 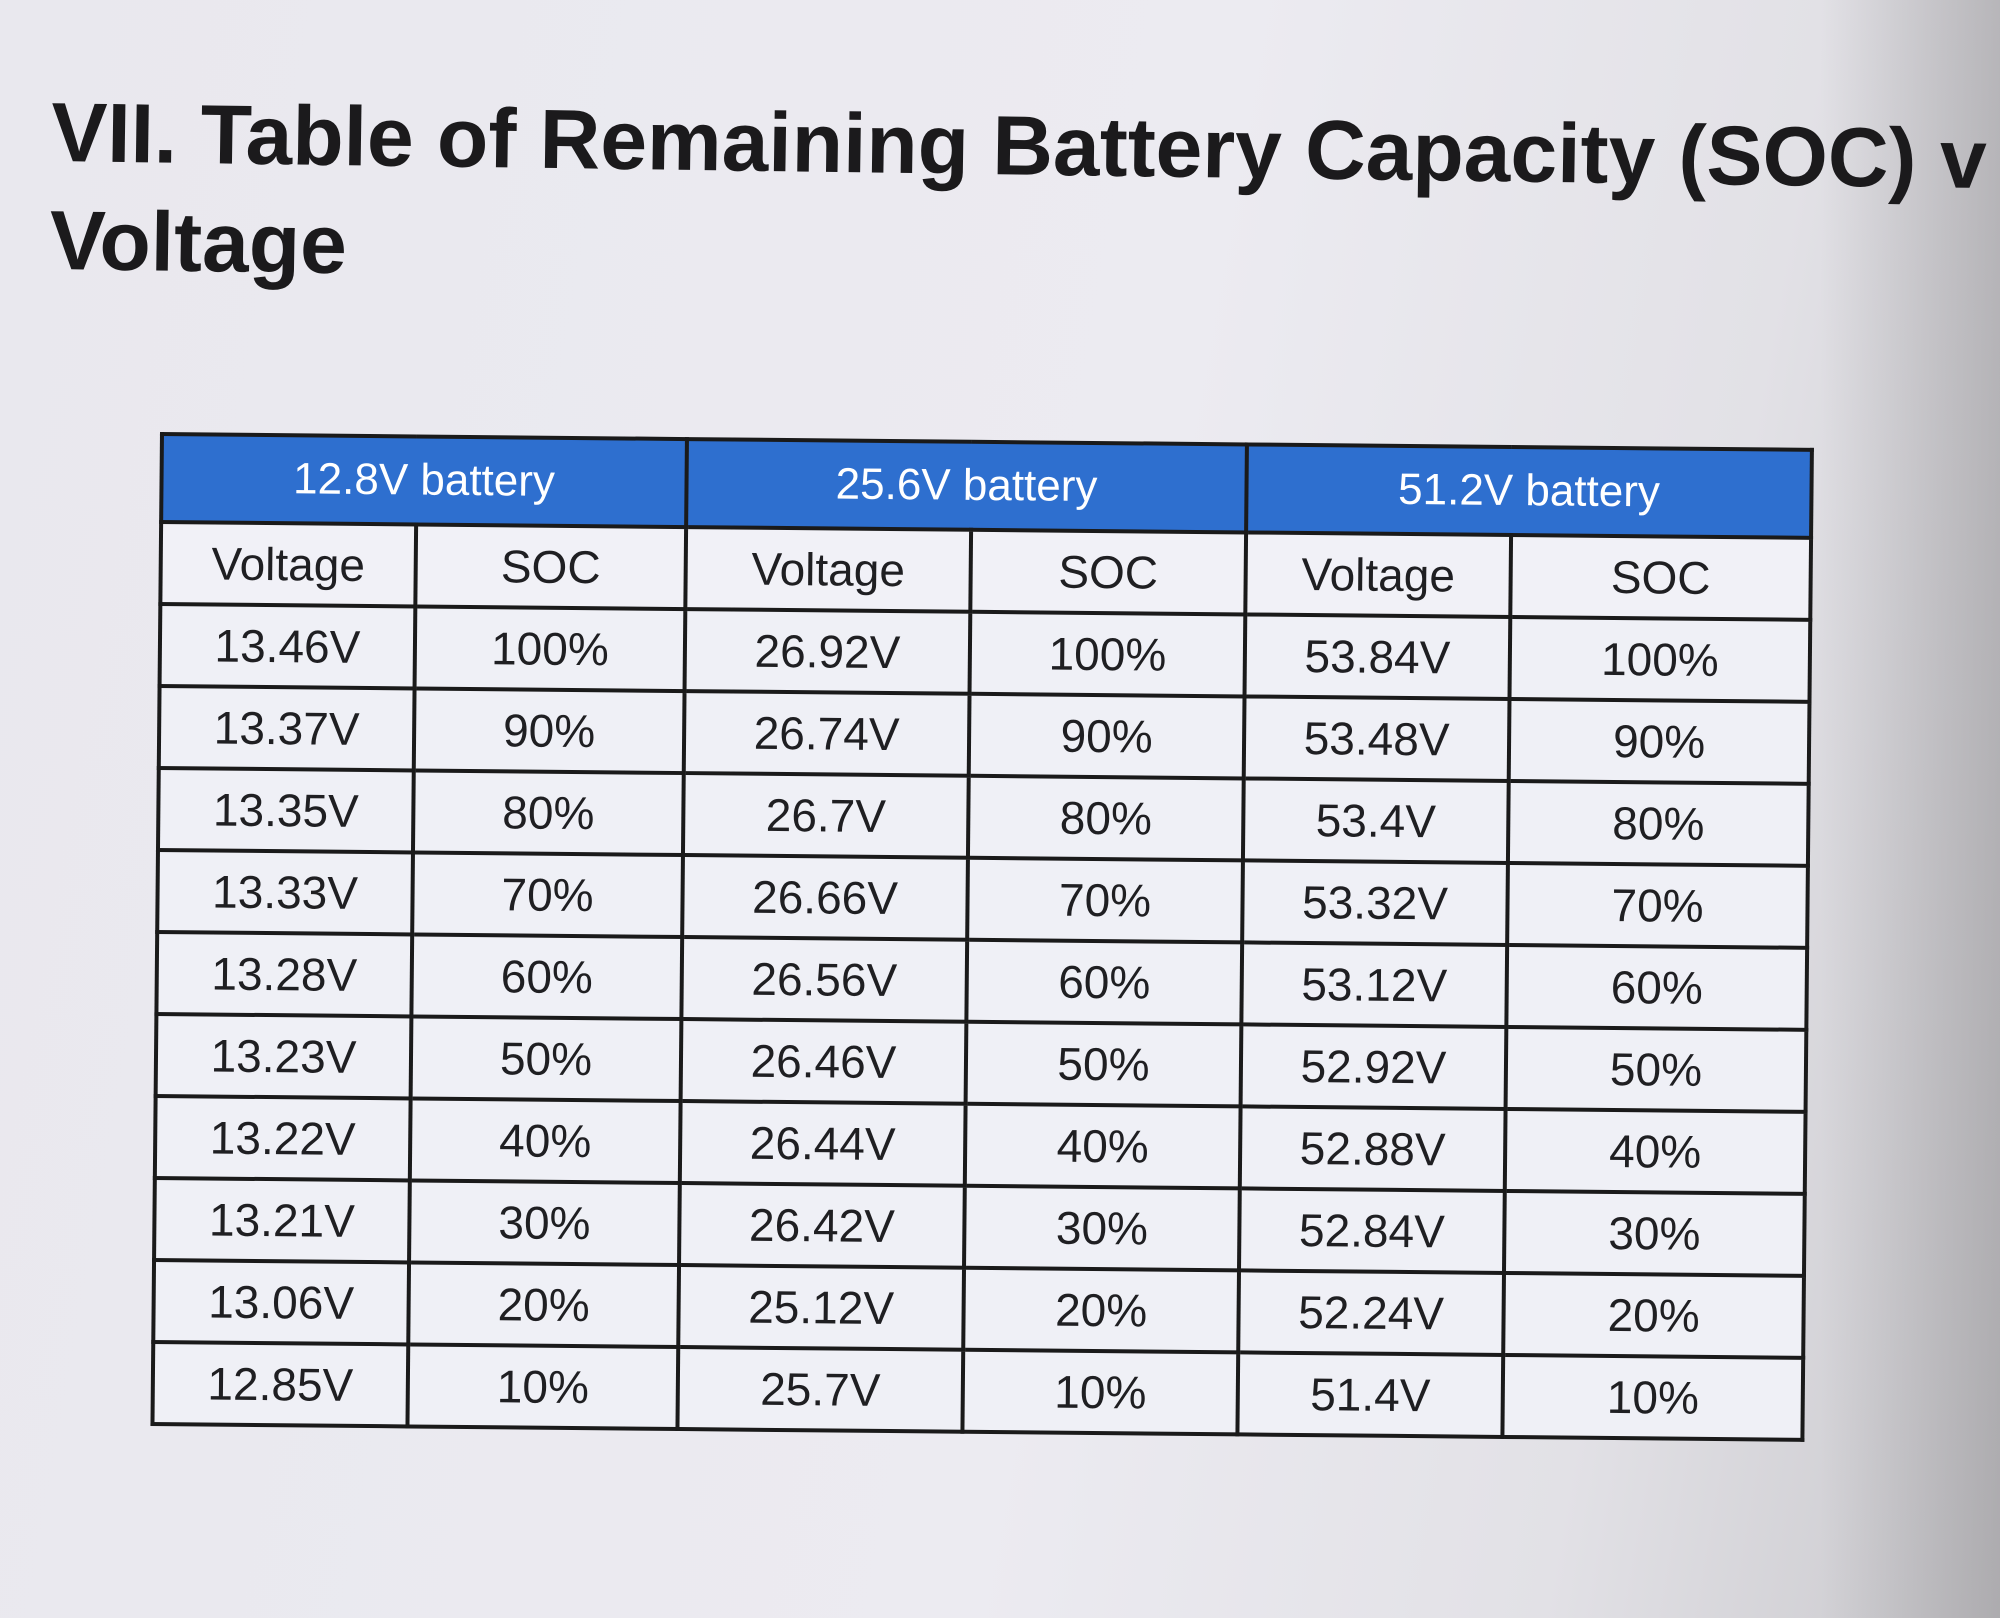 What do you see at coordinates (1910, 809) in the screenshot?
I see `page-edge-shadow` at bounding box center [1910, 809].